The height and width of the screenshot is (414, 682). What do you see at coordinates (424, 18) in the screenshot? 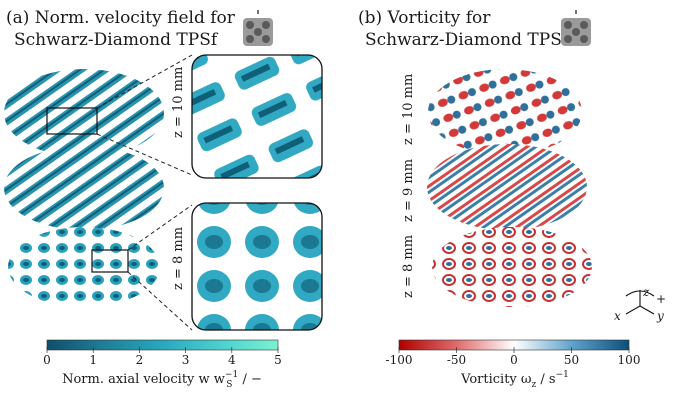
I see `panel-b-title-line1: (b) Vorticity for` at bounding box center [424, 18].